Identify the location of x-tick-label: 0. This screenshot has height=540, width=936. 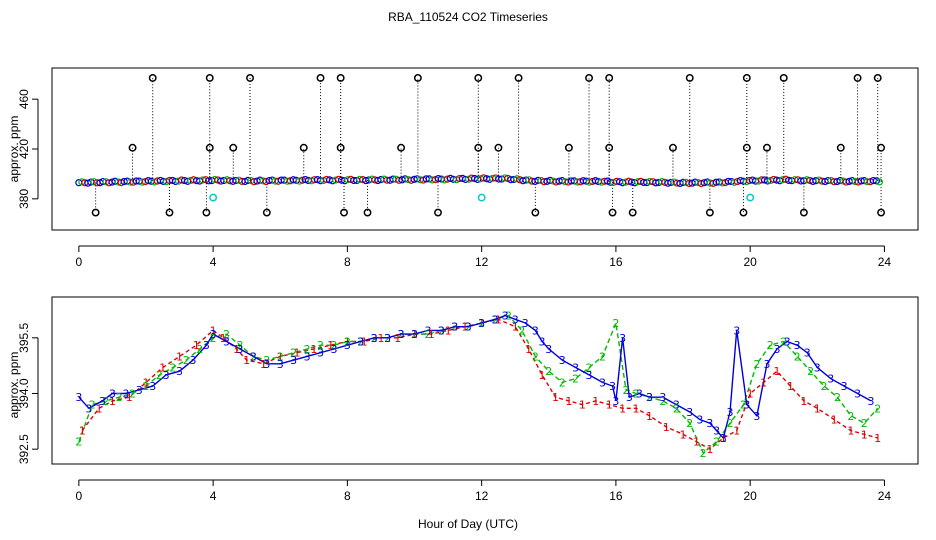
(79, 262).